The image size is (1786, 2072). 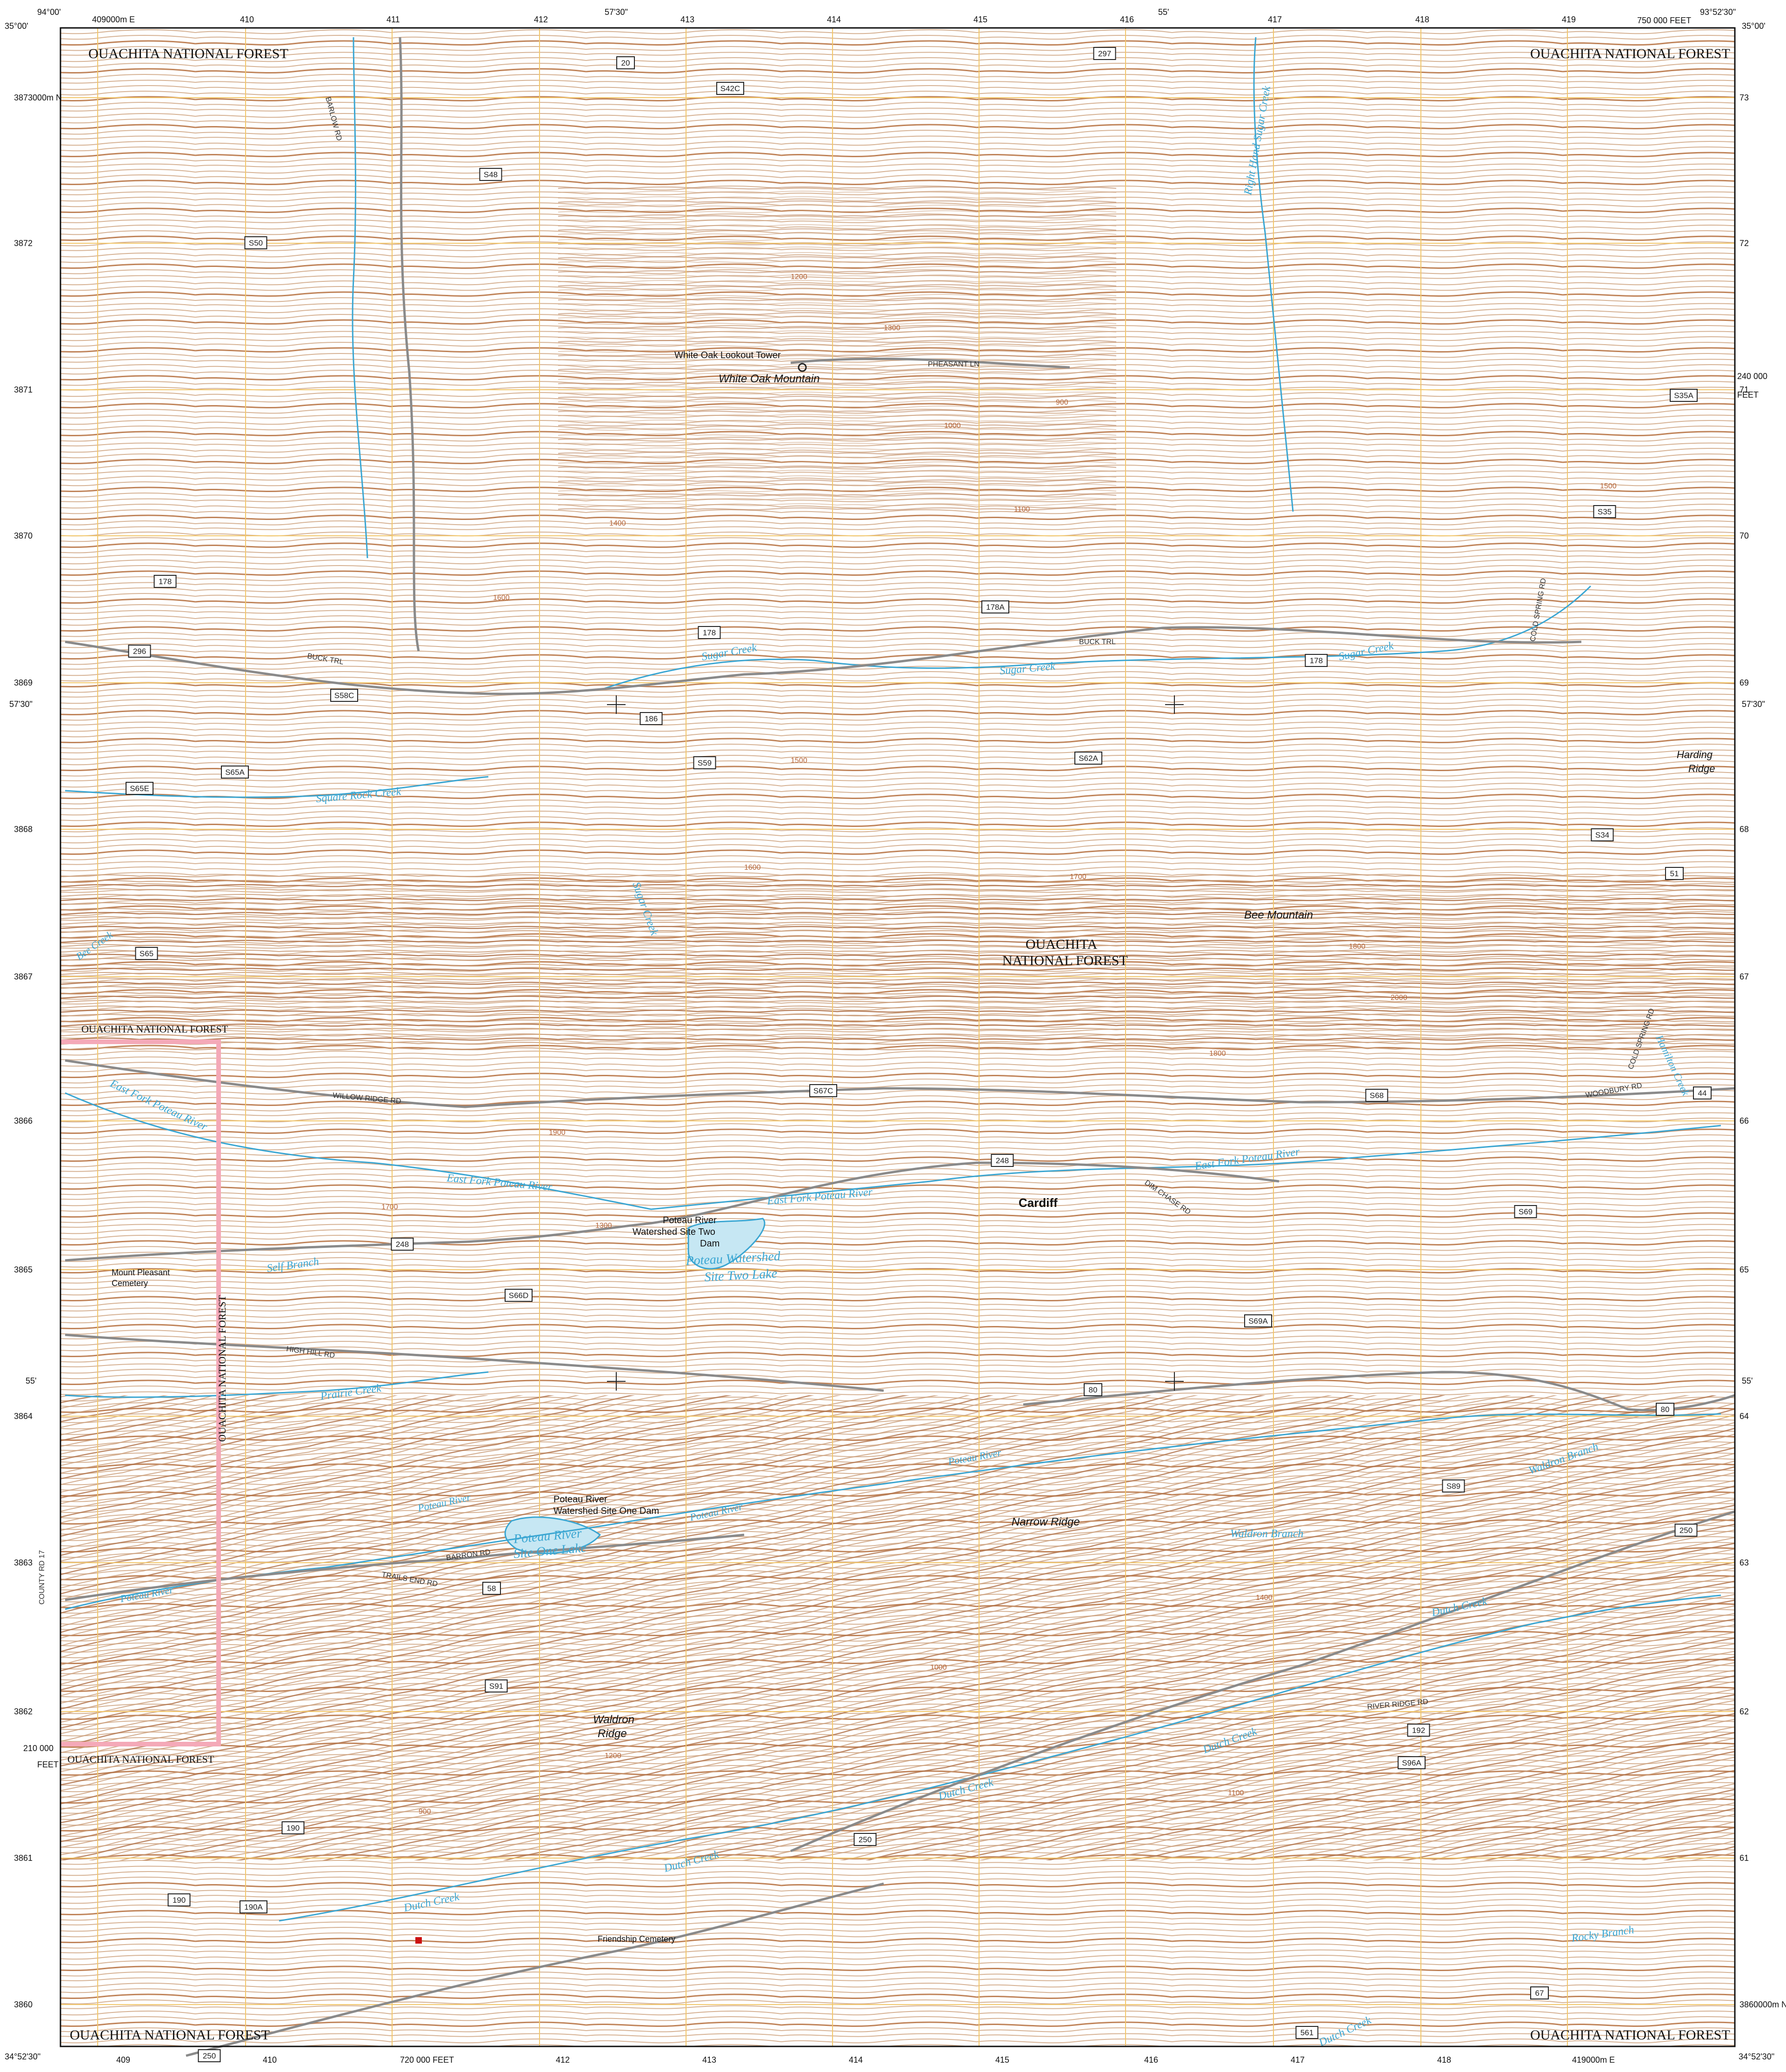 I want to click on road-willow-ridge, so click(x=900, y=1083).